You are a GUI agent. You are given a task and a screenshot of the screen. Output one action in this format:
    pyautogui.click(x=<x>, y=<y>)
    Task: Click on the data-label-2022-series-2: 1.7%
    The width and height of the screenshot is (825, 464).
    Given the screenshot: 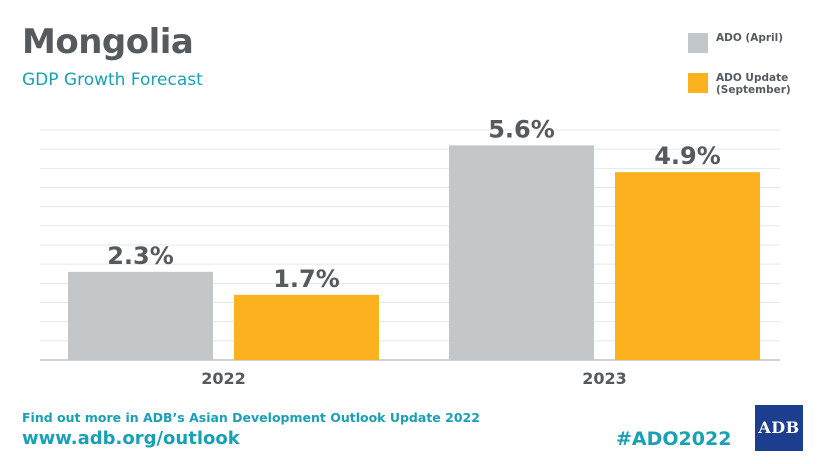 What is the action you would take?
    pyautogui.click(x=306, y=279)
    